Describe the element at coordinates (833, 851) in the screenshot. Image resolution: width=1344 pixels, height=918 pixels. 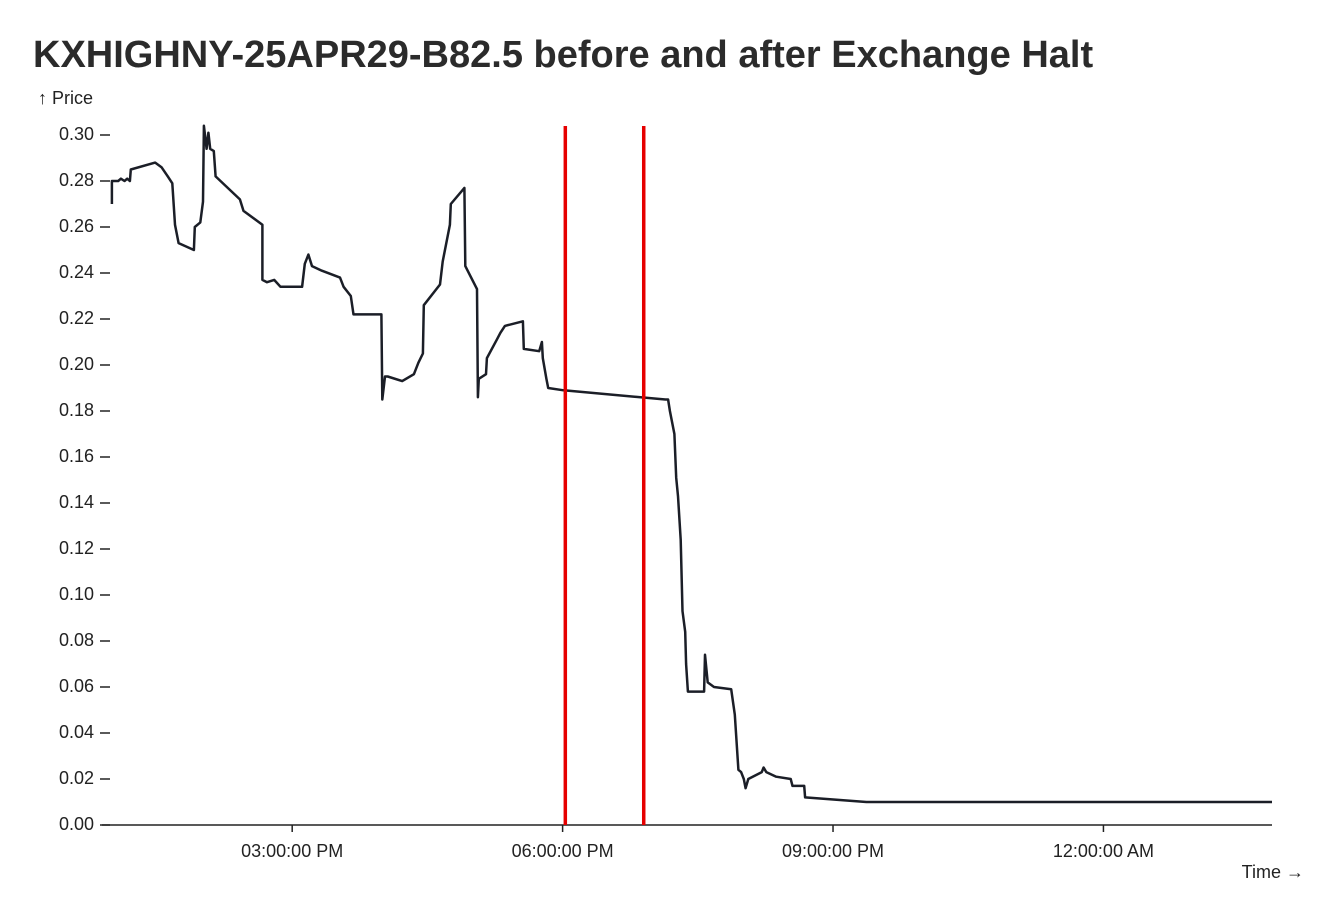
I see `x-tick-label: 09:00:00 PM` at that location.